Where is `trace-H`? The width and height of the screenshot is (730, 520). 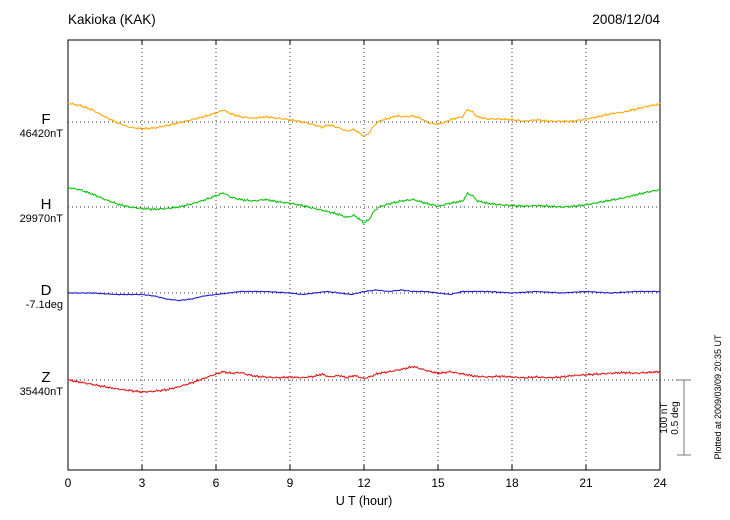
trace-H is located at coordinates (363, 205).